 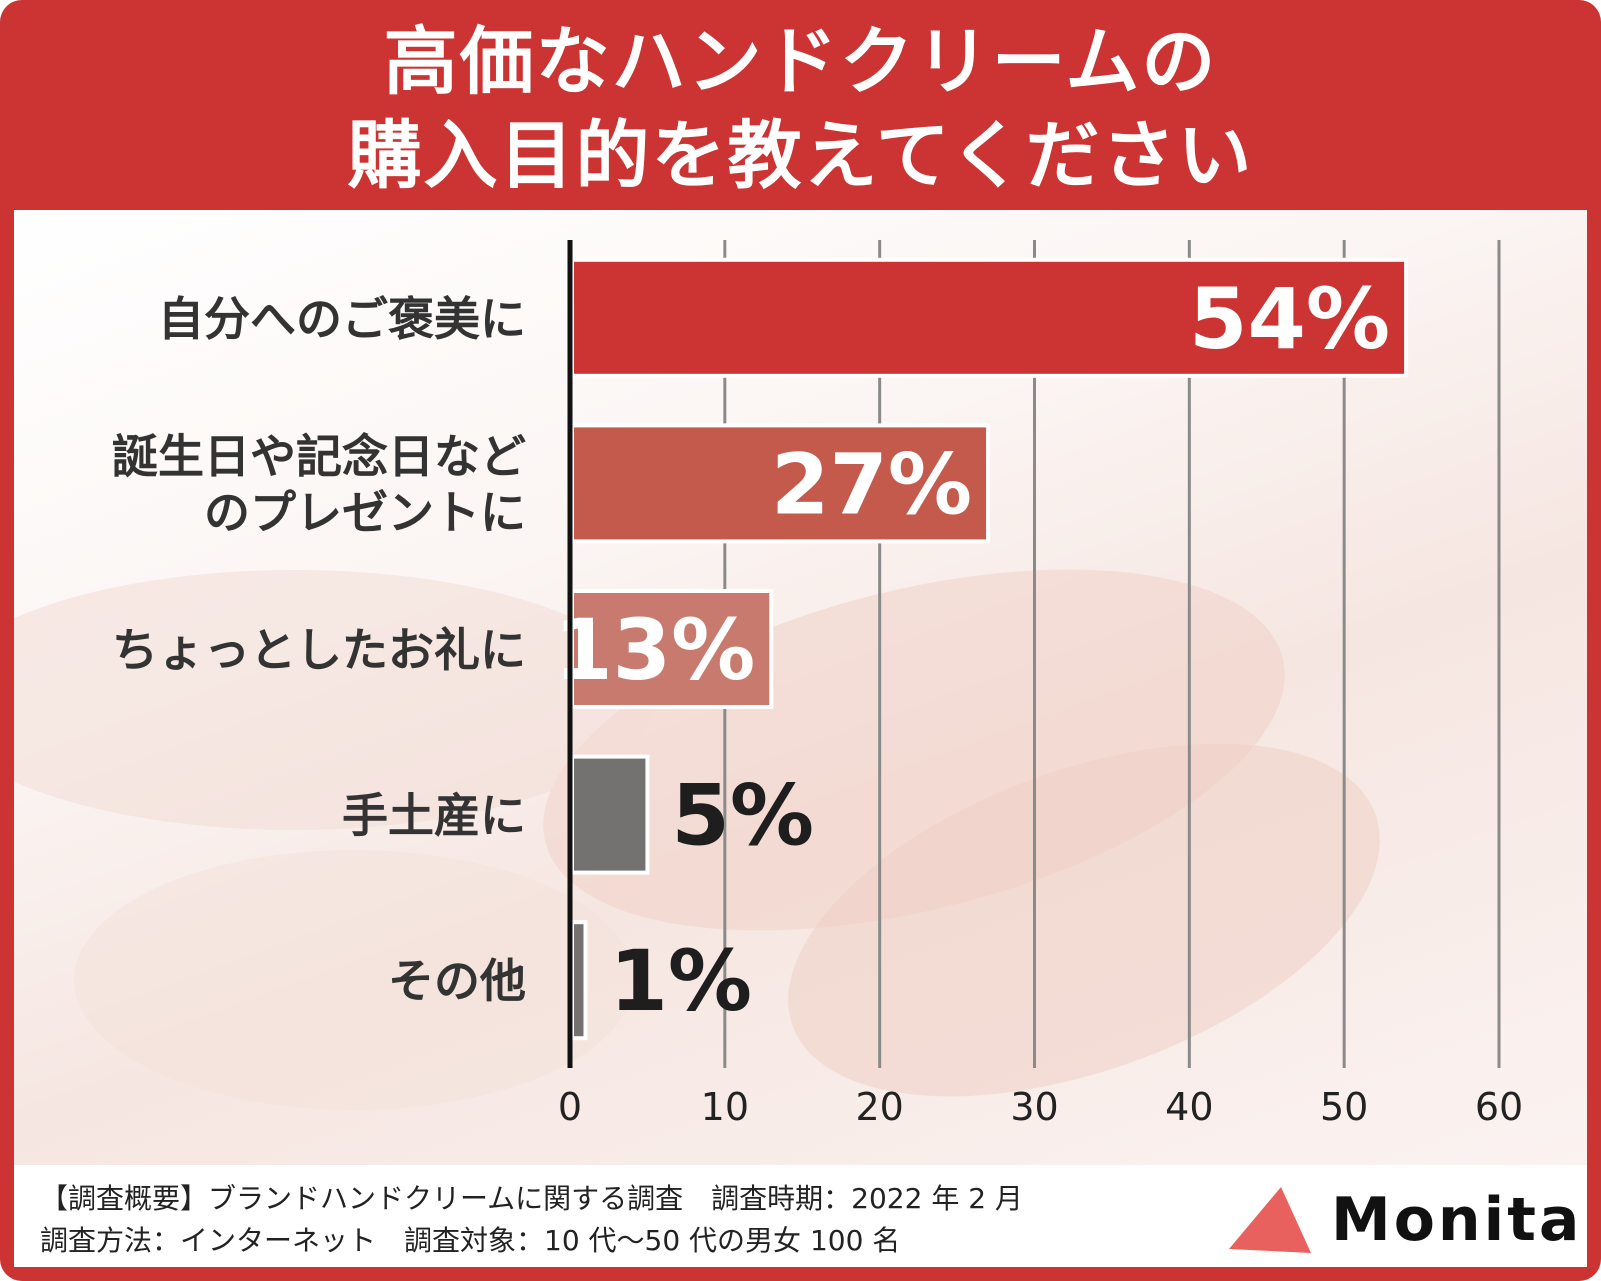 I want to click on category-label: その他, so click(x=457, y=981).